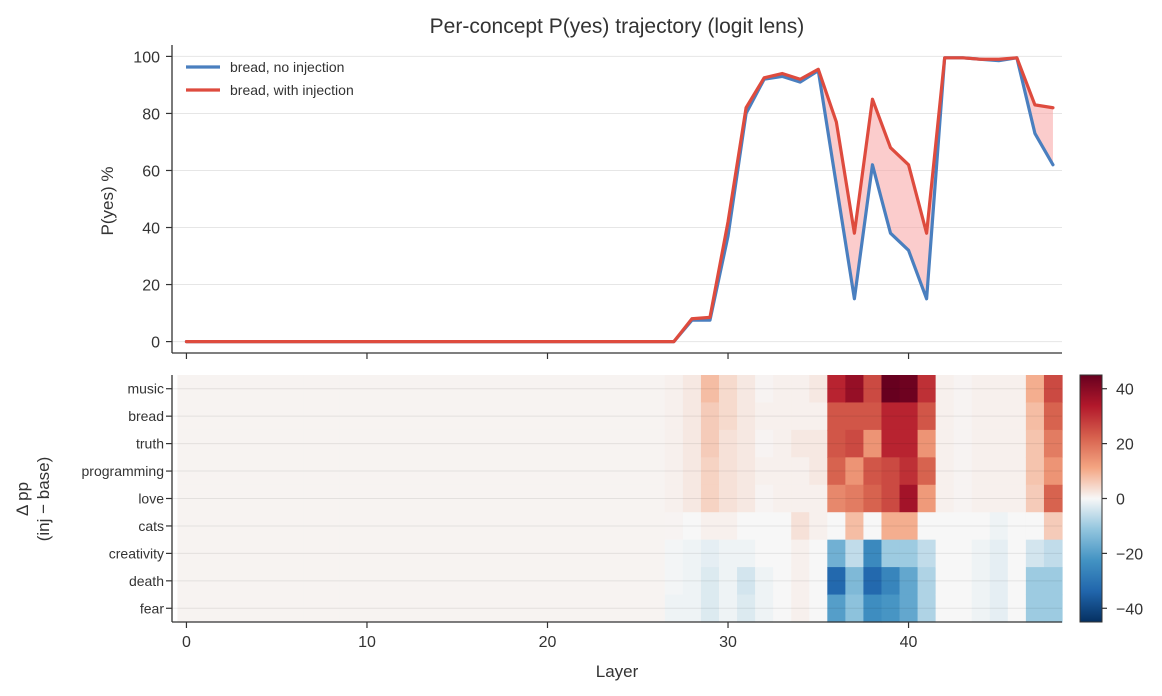  Describe the element at coordinates (146, 416) in the screenshot. I see `heatmap-row-label: bread` at that location.